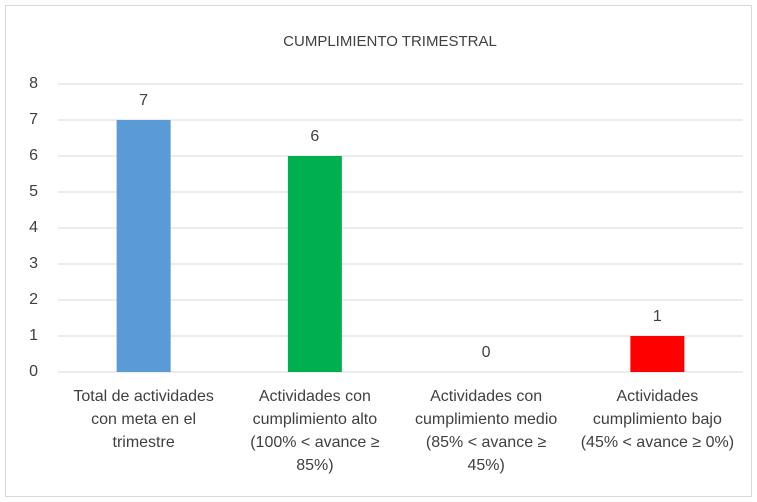 The height and width of the screenshot is (502, 757). What do you see at coordinates (33, 299) in the screenshot?
I see `y-tick-label: 2` at bounding box center [33, 299].